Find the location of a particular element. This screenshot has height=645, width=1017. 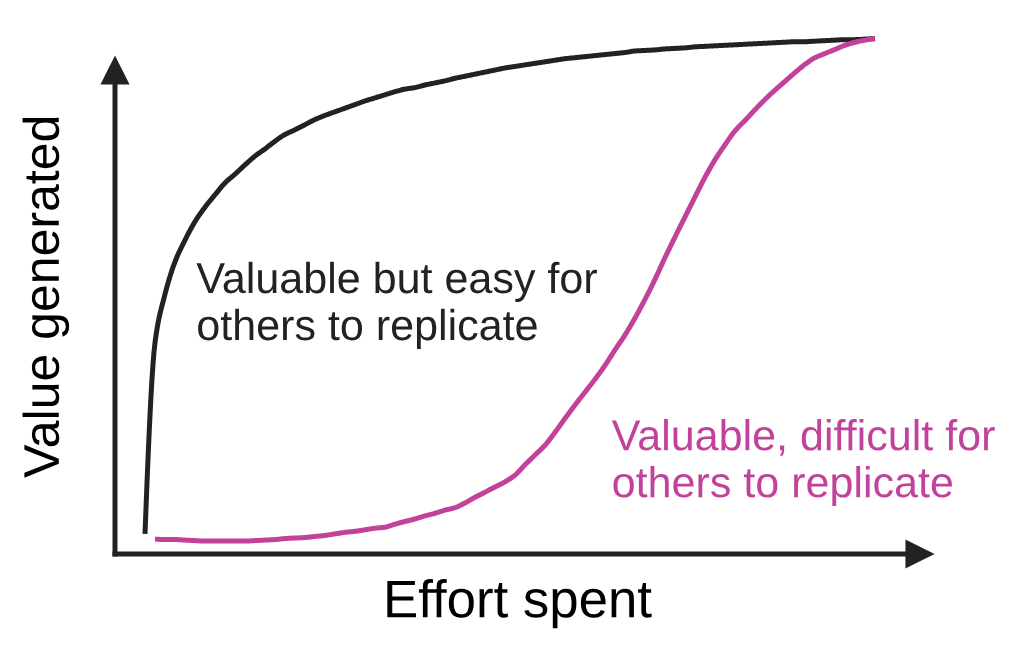

series-label: Valuable but easy for others to replicate is located at coordinates (396, 305).